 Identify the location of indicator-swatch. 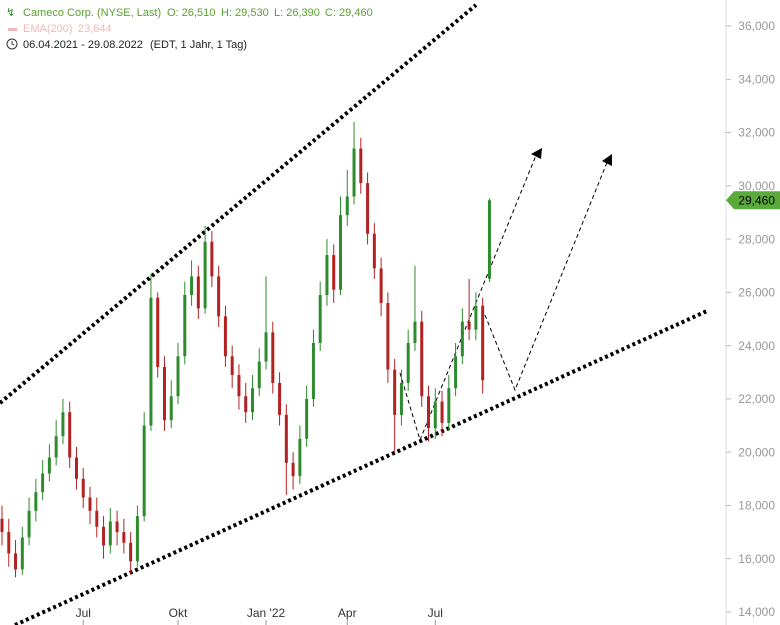
(12, 29).